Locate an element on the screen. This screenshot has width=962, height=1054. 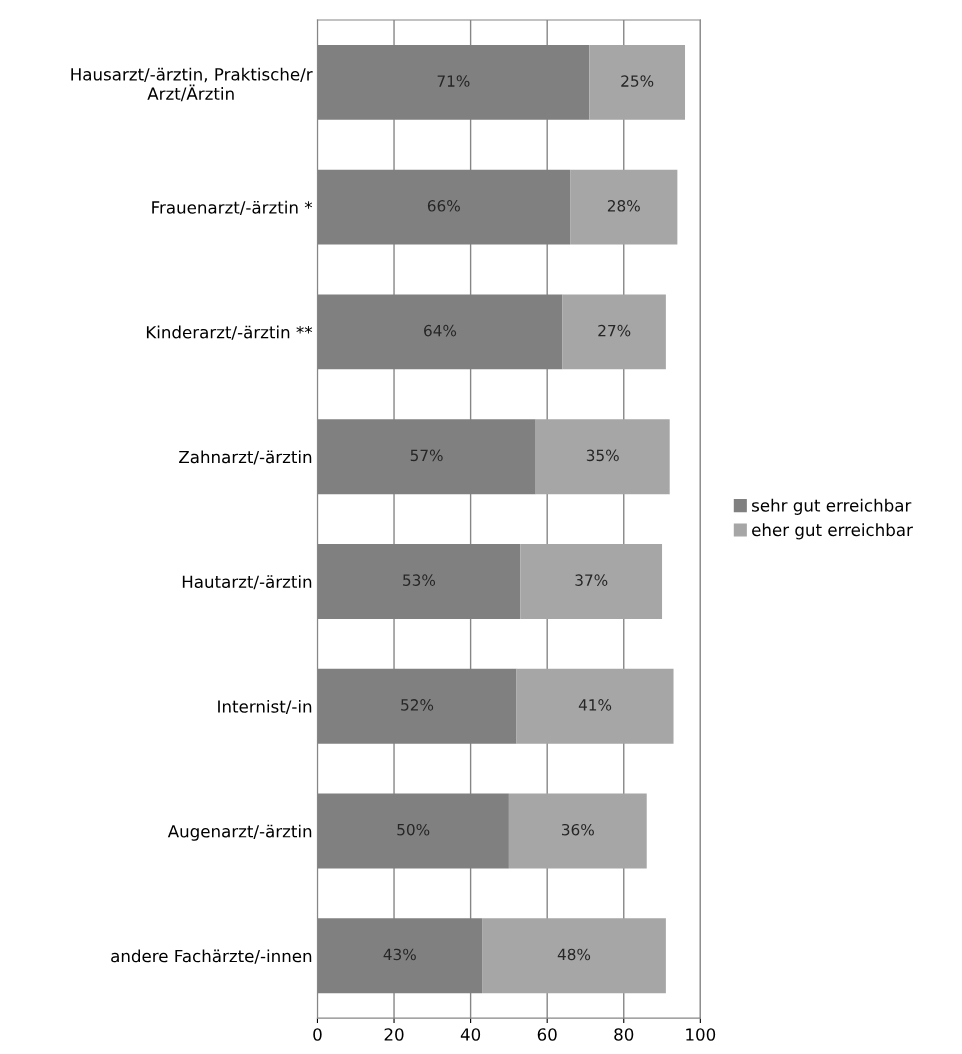
data-label: 37% is located at coordinates (591, 580).